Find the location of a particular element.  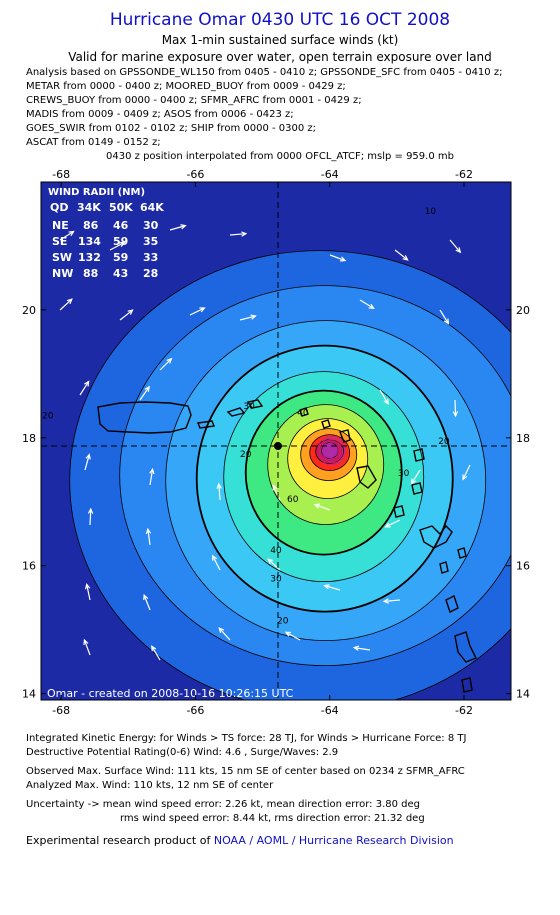

analysis-line: ASCAT from 0149 - 0152 z; is located at coordinates (93, 142).